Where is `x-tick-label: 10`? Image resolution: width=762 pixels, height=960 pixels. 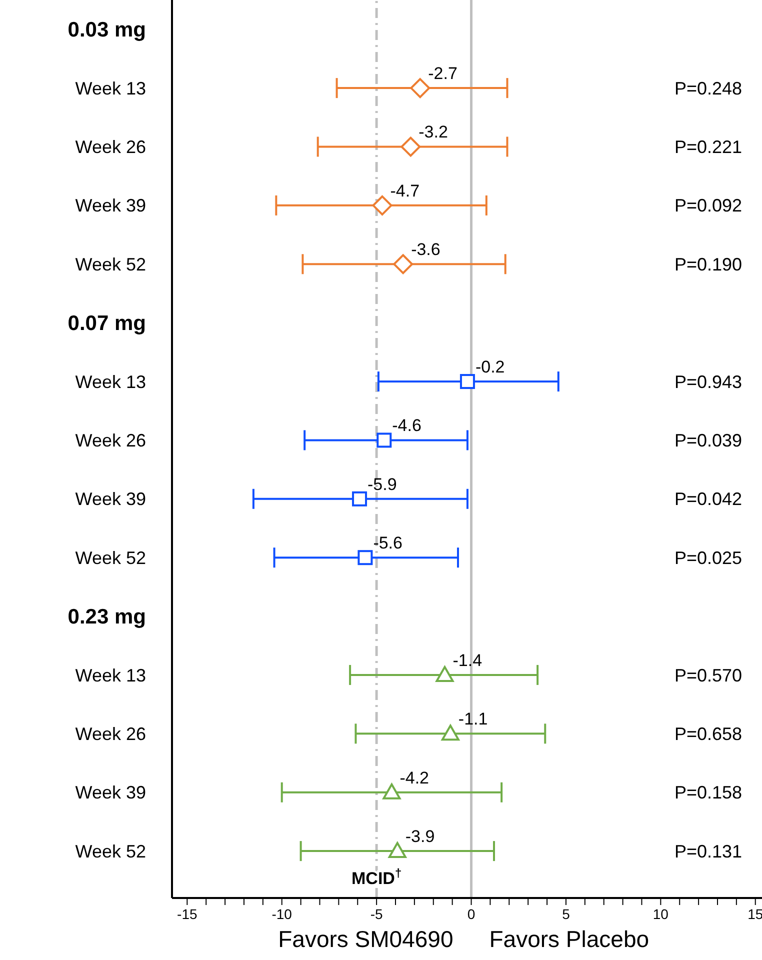
x-tick-label: 10 is located at coordinates (660, 914).